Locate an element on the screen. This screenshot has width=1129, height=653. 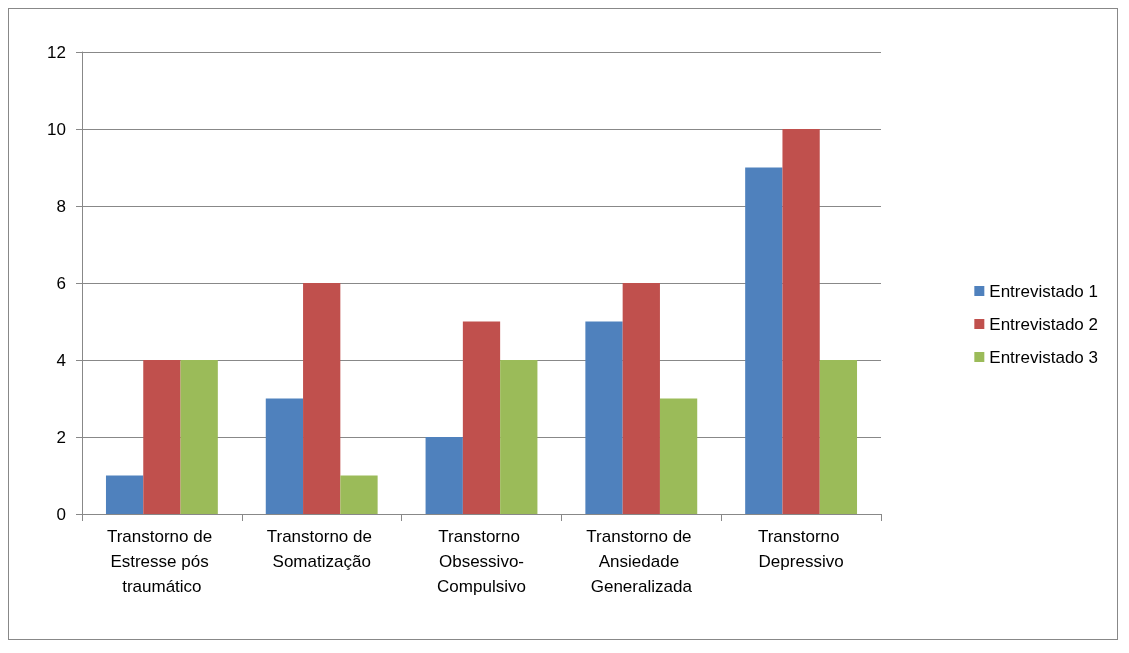
y-tick-label: 6 is located at coordinates (61, 283).